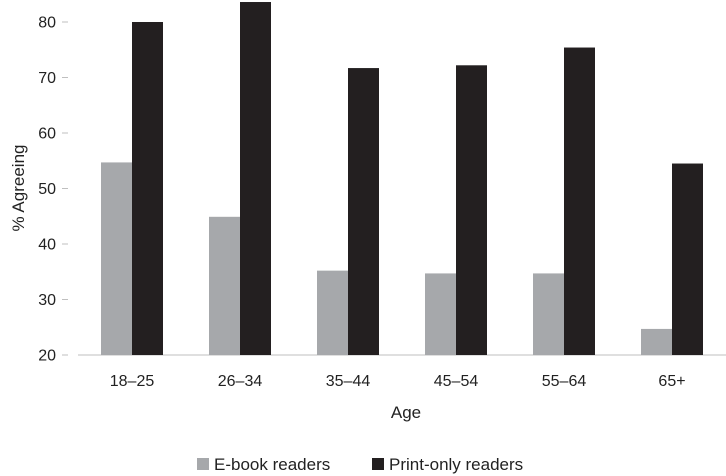  What do you see at coordinates (47, 300) in the screenshot?
I see `y-tick-label: 30` at bounding box center [47, 300].